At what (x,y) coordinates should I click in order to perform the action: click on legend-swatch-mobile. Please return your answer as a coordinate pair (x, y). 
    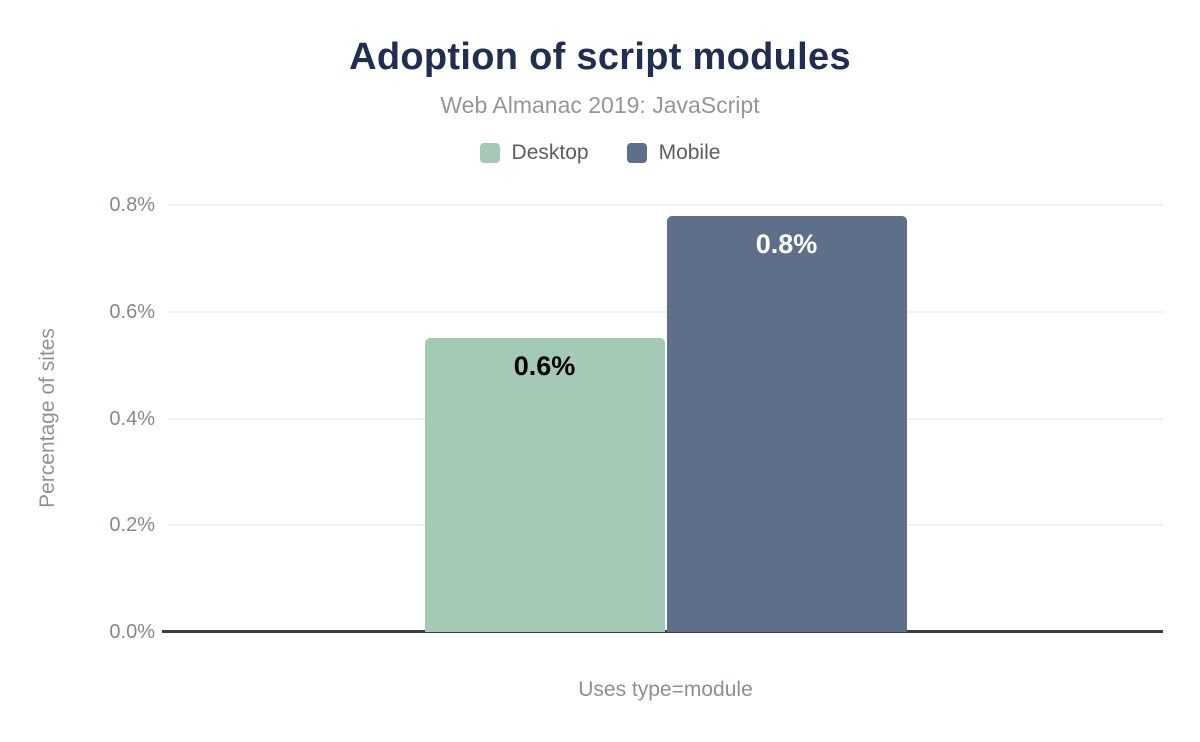
    Looking at the image, I should click on (636, 153).